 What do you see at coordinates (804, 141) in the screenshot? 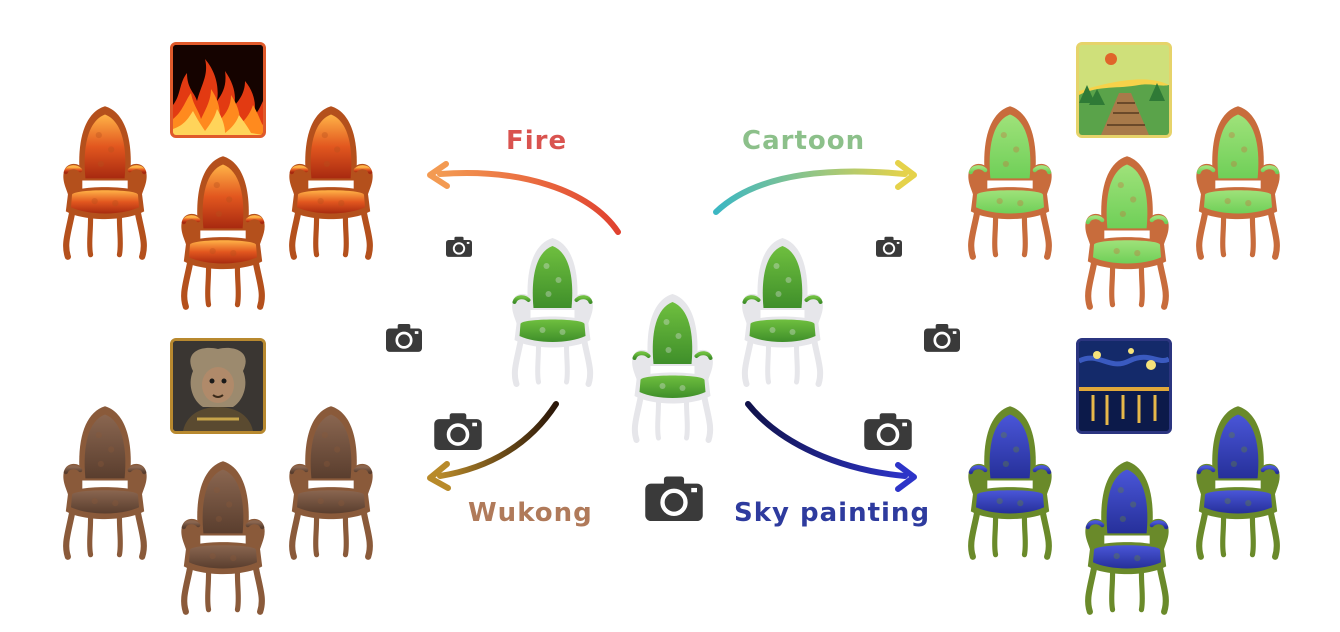
I see `cartoon-label: Cartoon` at bounding box center [804, 141].